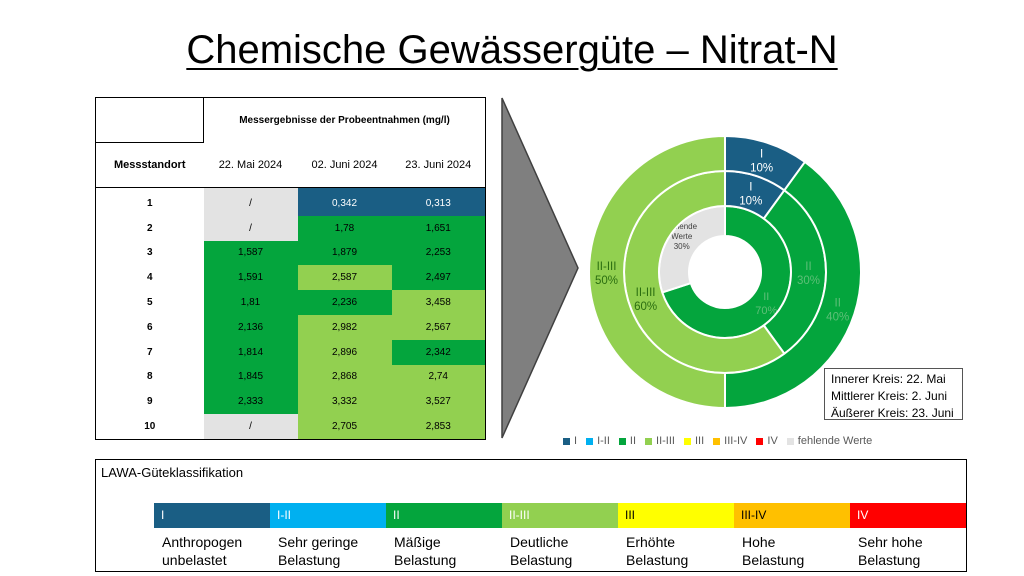 Image resolution: width=1024 pixels, height=576 pixels. What do you see at coordinates (890, 542) in the screenshot?
I see `lawa-desc-line: Sehr hohe` at bounding box center [890, 542].